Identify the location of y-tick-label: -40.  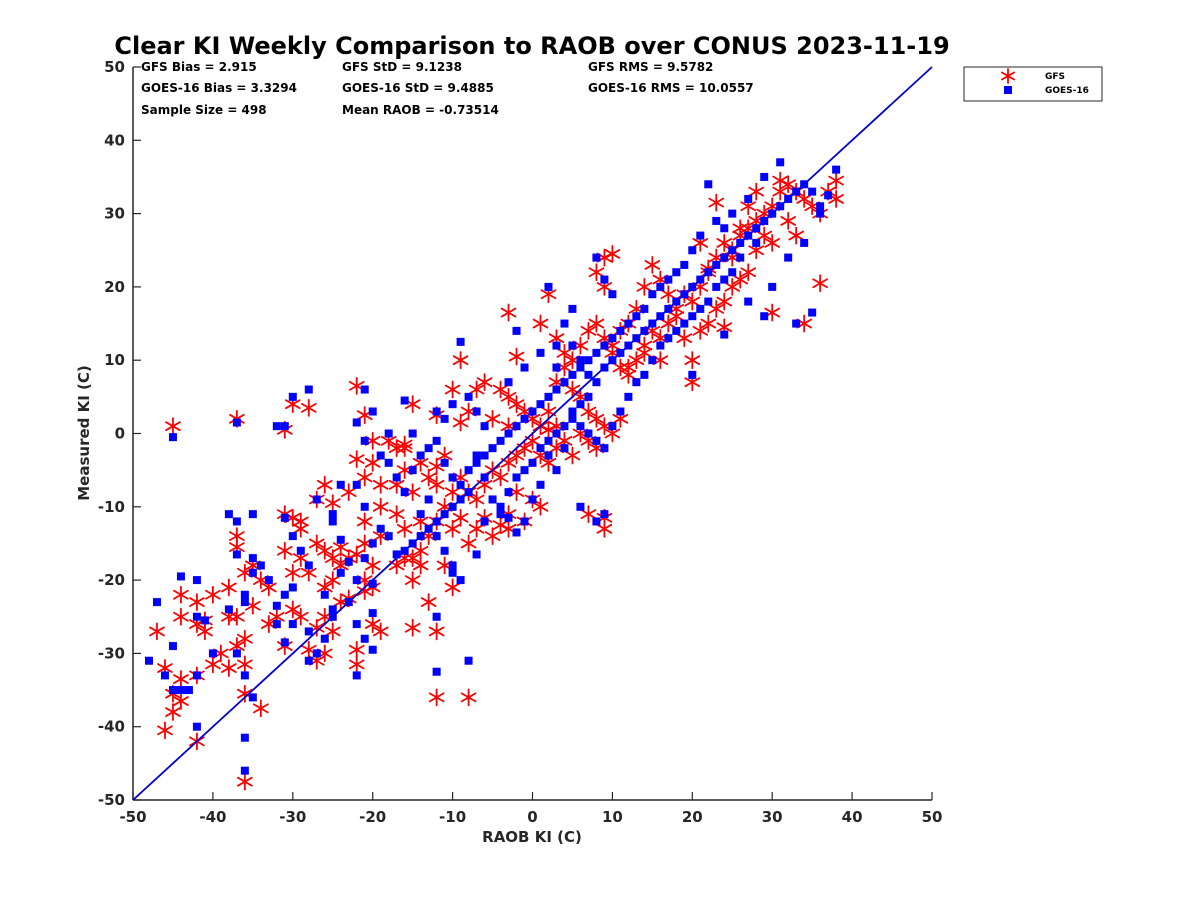
(111, 727).